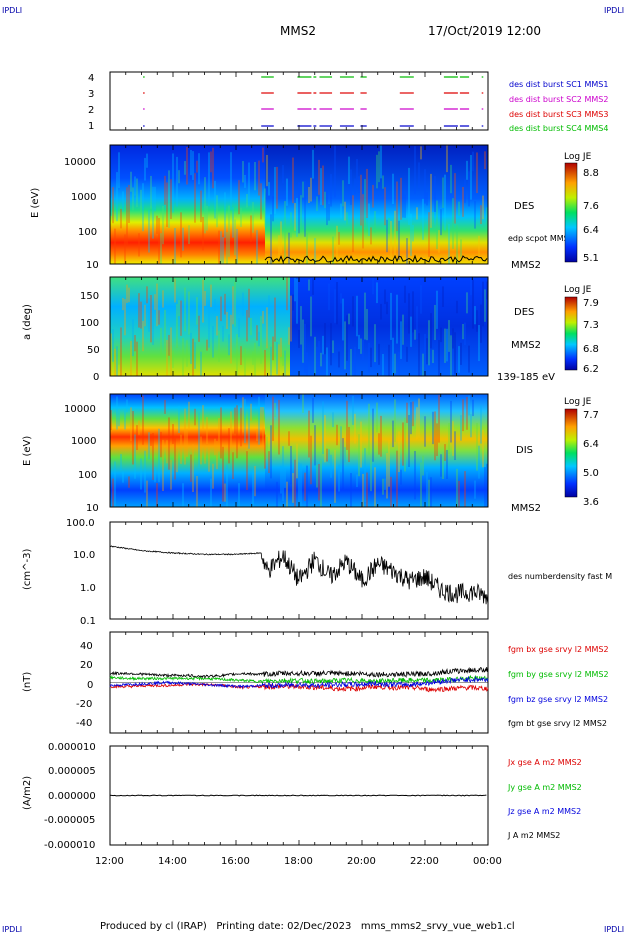 Image resolution: width=630 pixels, height=934 pixels. Describe the element at coordinates (558, 128) in the screenshot. I see `burst-legend-mms4: des dist burst SC4 MMS4` at that location.